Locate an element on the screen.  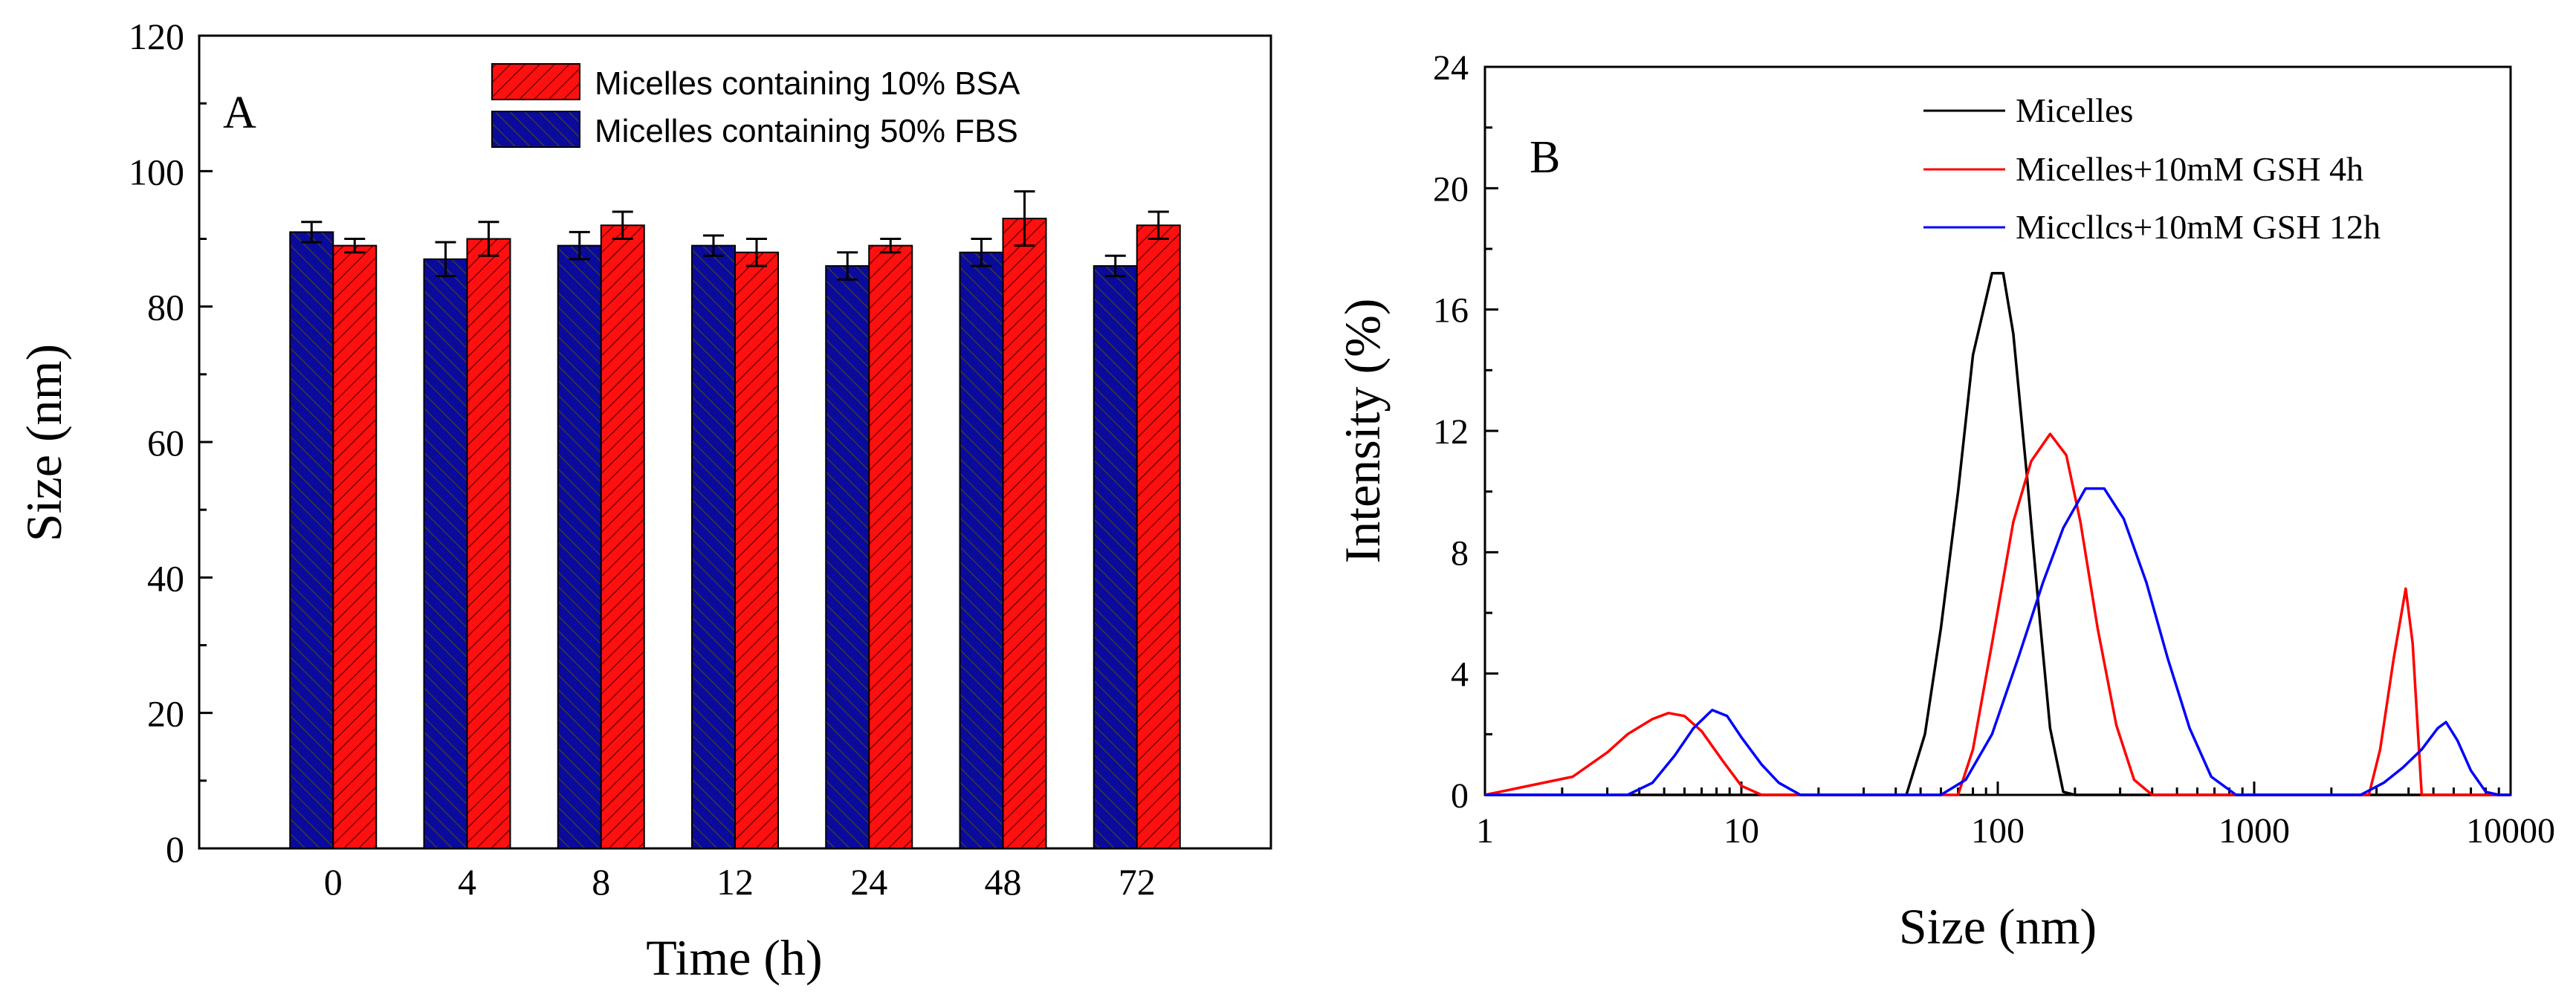
x-tick-label: 1000 is located at coordinates (2254, 831).